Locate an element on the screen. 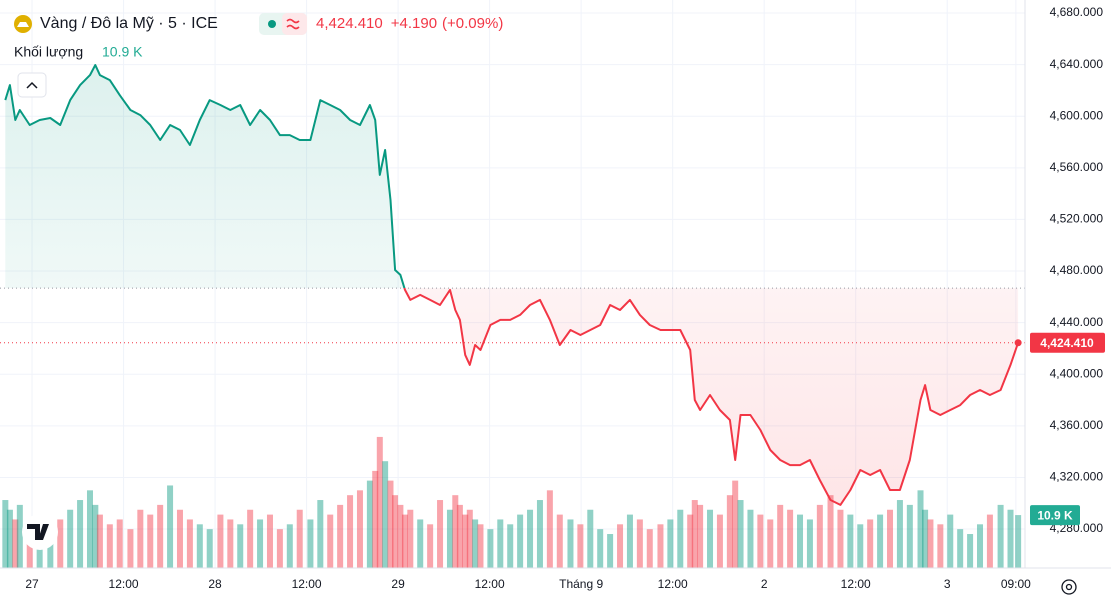 This screenshot has width=1111, height=604. y-tick-label: 4,400.000 is located at coordinates (1077, 373).